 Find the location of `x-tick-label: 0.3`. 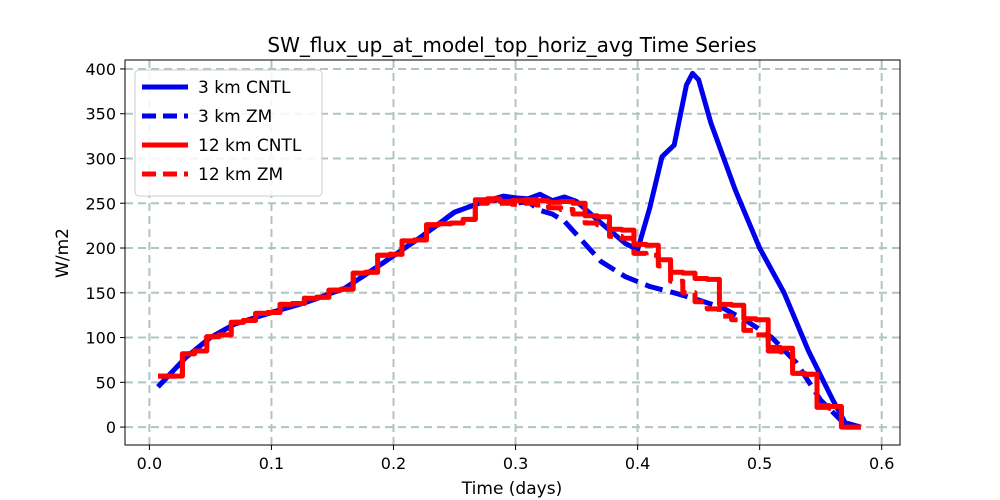

x-tick-label: 0.3 is located at coordinates (515, 463).